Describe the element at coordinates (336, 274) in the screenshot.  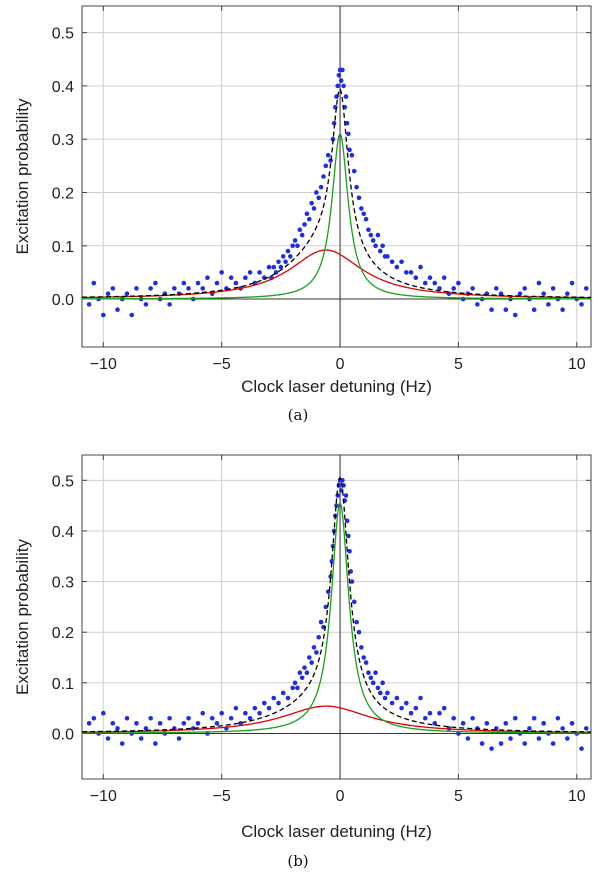
I see `fit-curve-red` at that location.